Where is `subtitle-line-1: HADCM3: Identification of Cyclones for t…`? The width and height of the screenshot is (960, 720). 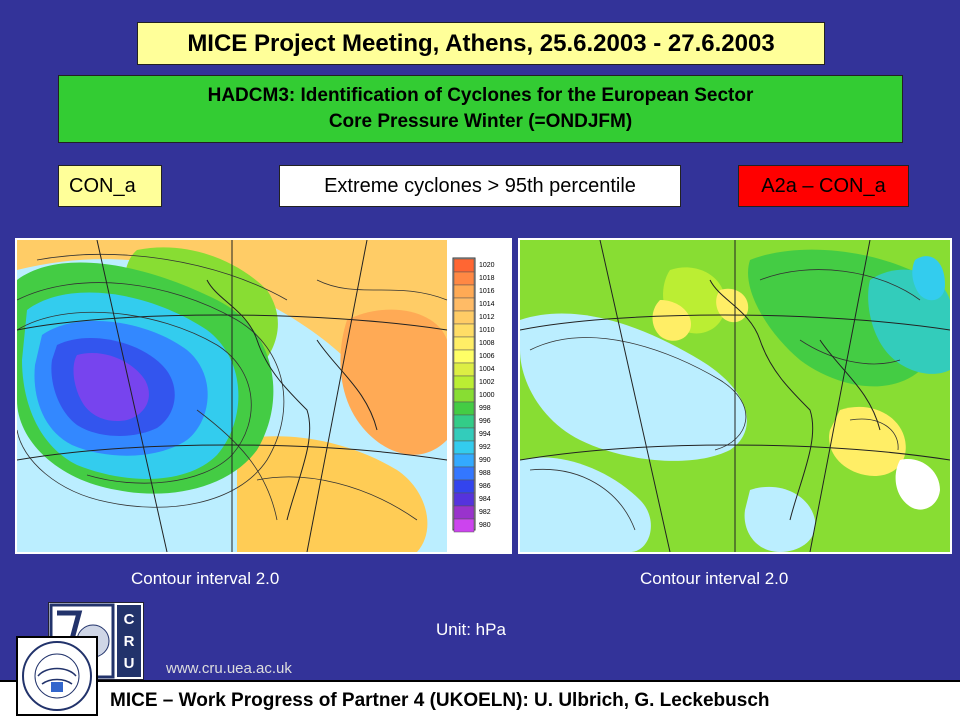 subtitle-line-1: HADCM3: Identification of Cyclones for t… is located at coordinates (480, 95).